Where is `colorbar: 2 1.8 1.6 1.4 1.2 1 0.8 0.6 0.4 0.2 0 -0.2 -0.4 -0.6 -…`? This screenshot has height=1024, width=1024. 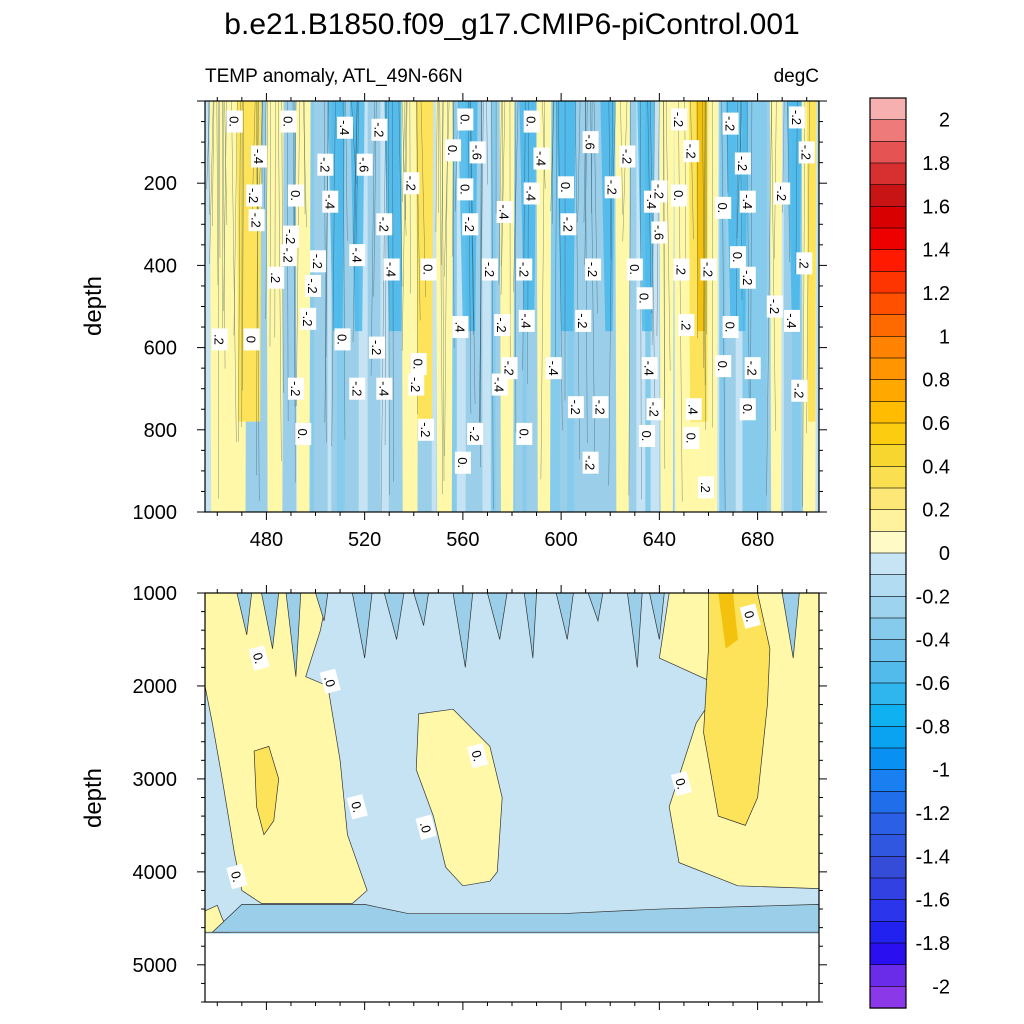 colorbar: 2 1.8 1.6 1.4 1.2 1 0.8 0.6 0.4 0.2 0 -0.2 -0.4 -0.6 -… is located at coordinates (909, 553).